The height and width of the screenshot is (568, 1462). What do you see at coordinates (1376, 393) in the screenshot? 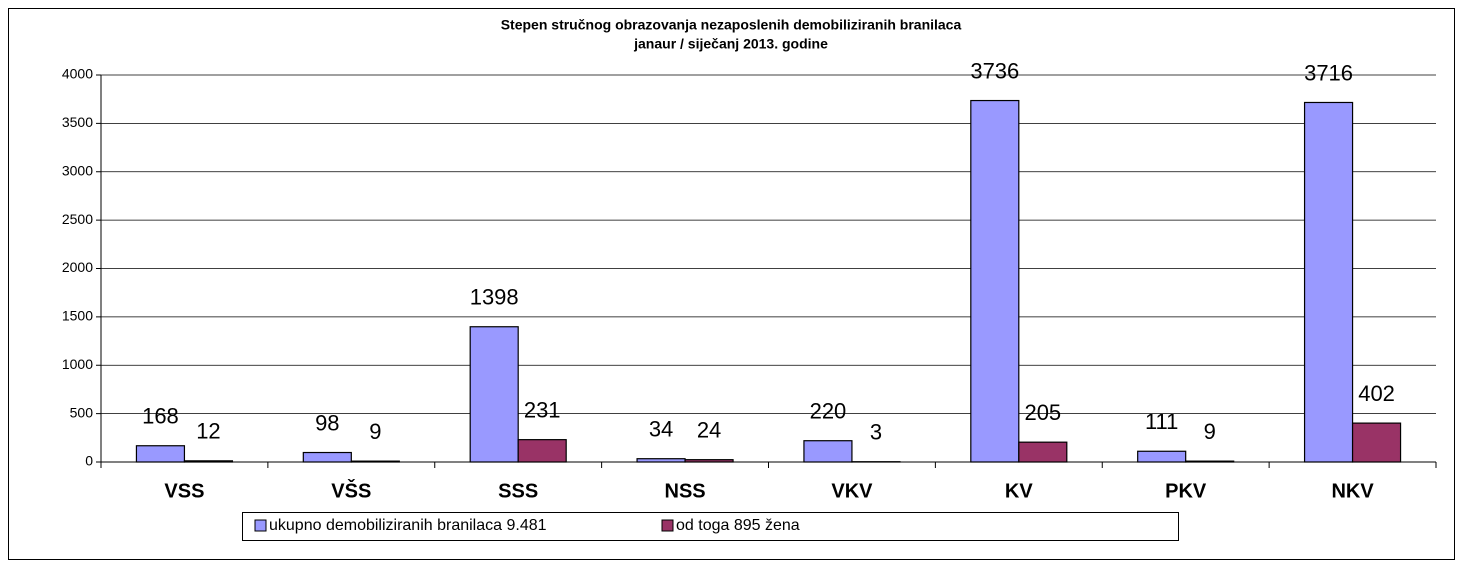
I see `value-label: 402` at bounding box center [1376, 393].